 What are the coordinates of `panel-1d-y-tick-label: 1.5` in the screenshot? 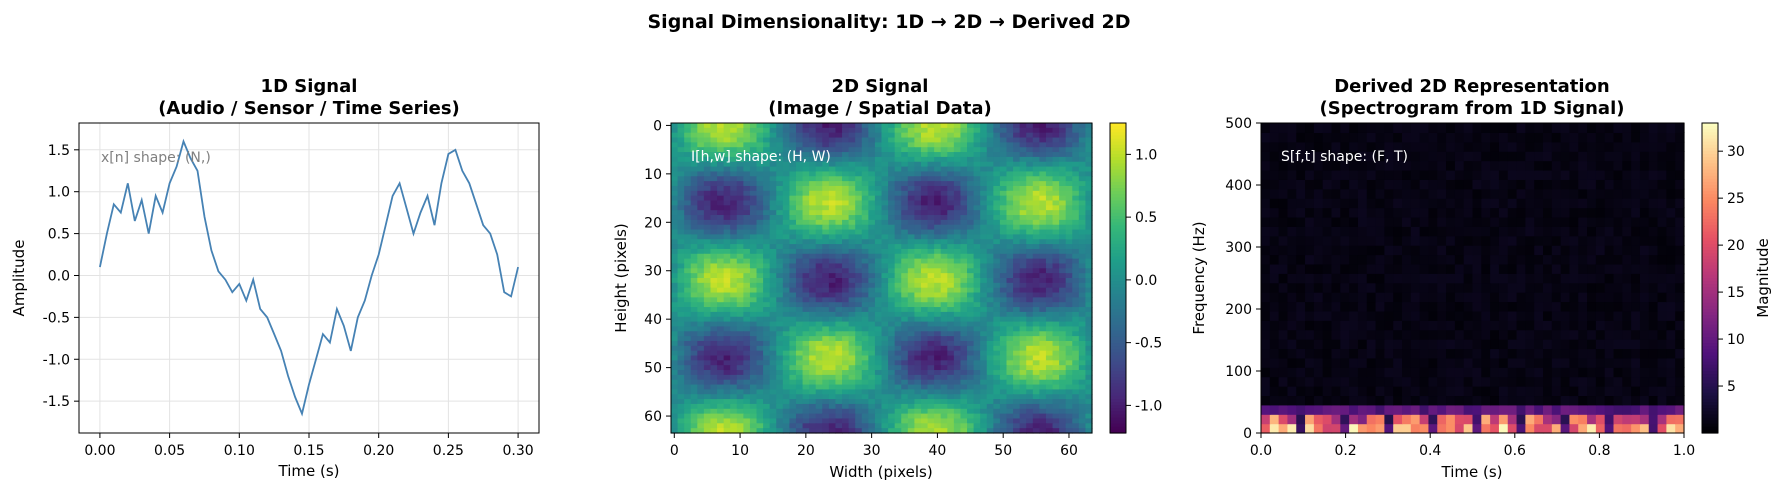 It's located at (59, 151).